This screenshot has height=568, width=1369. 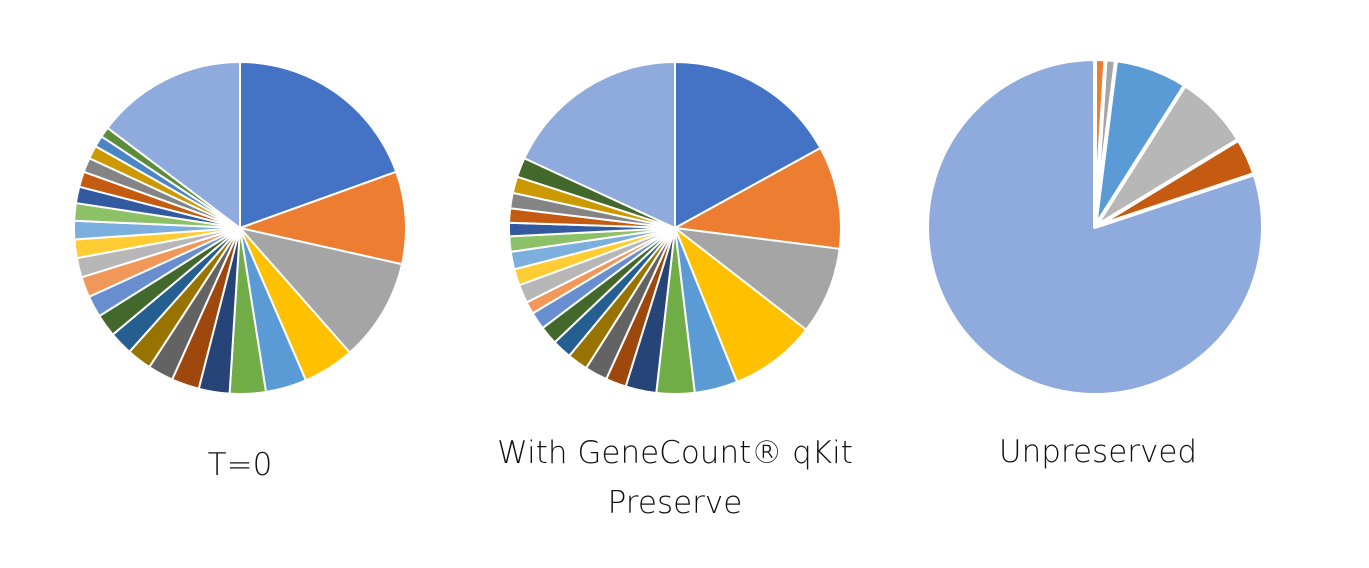 What do you see at coordinates (240, 465) in the screenshot?
I see `chart-title: T=0` at bounding box center [240, 465].